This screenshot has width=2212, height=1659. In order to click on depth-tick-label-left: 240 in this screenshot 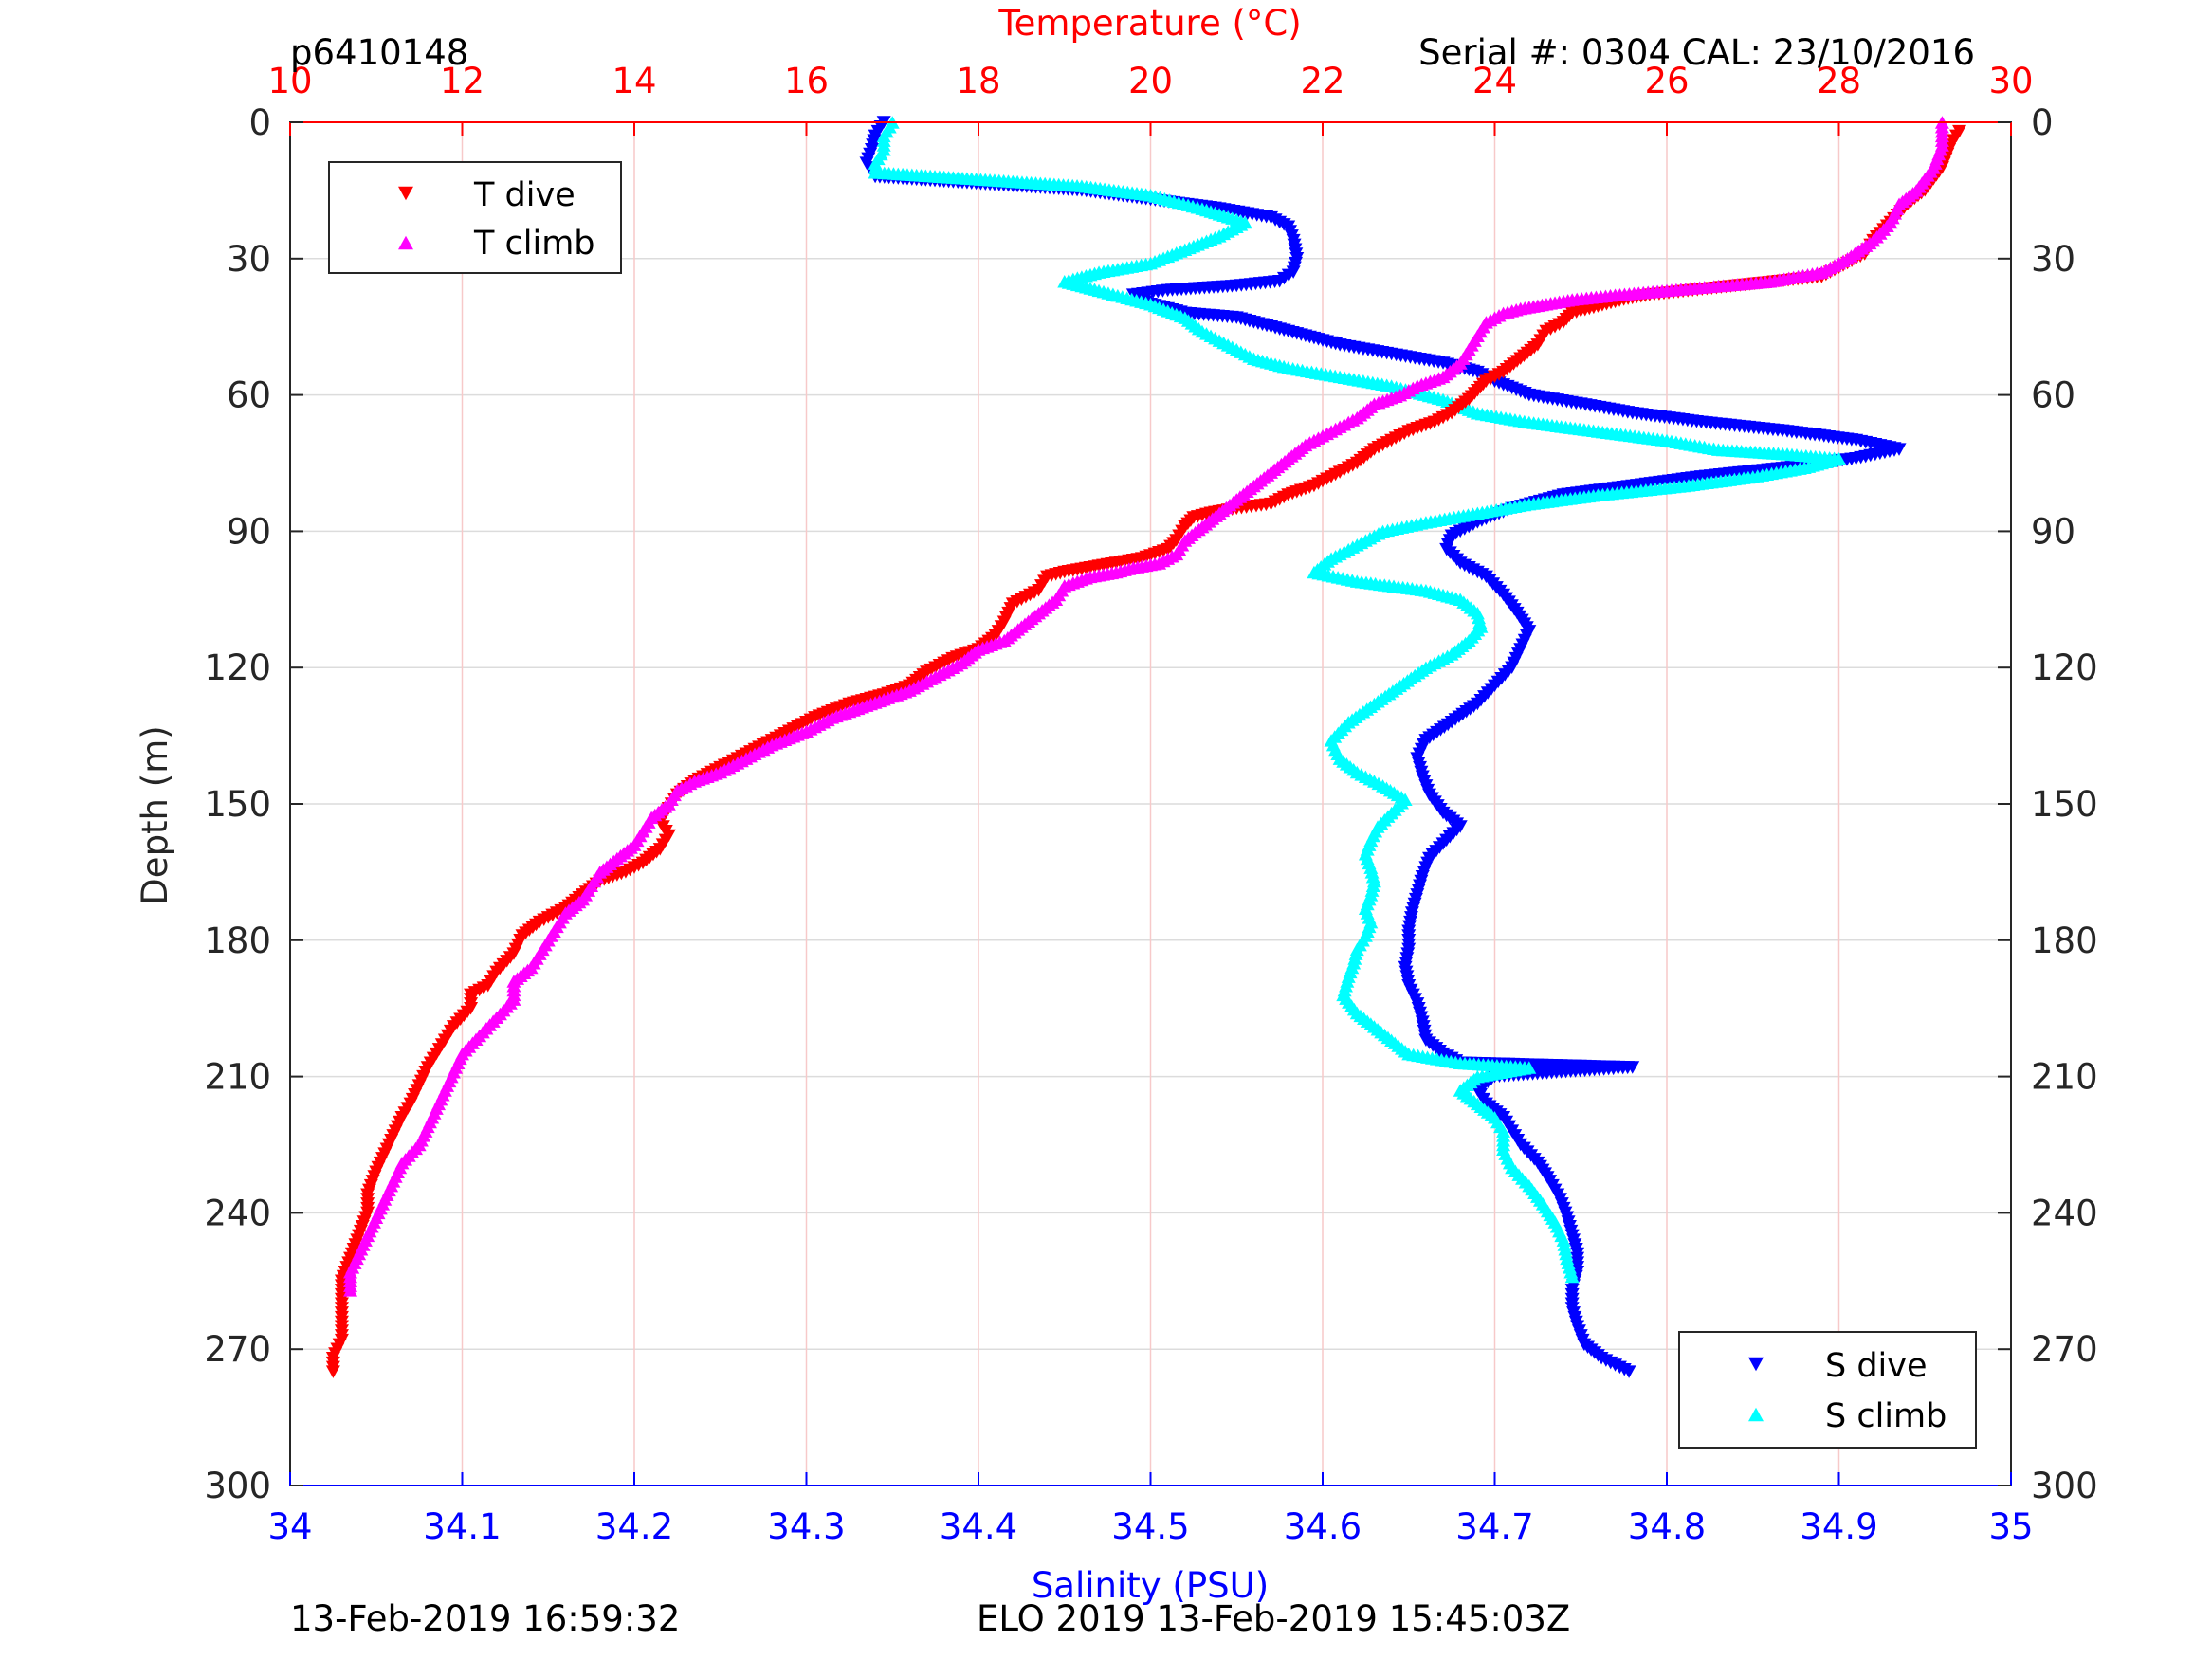, I will do `click(237, 1213)`.